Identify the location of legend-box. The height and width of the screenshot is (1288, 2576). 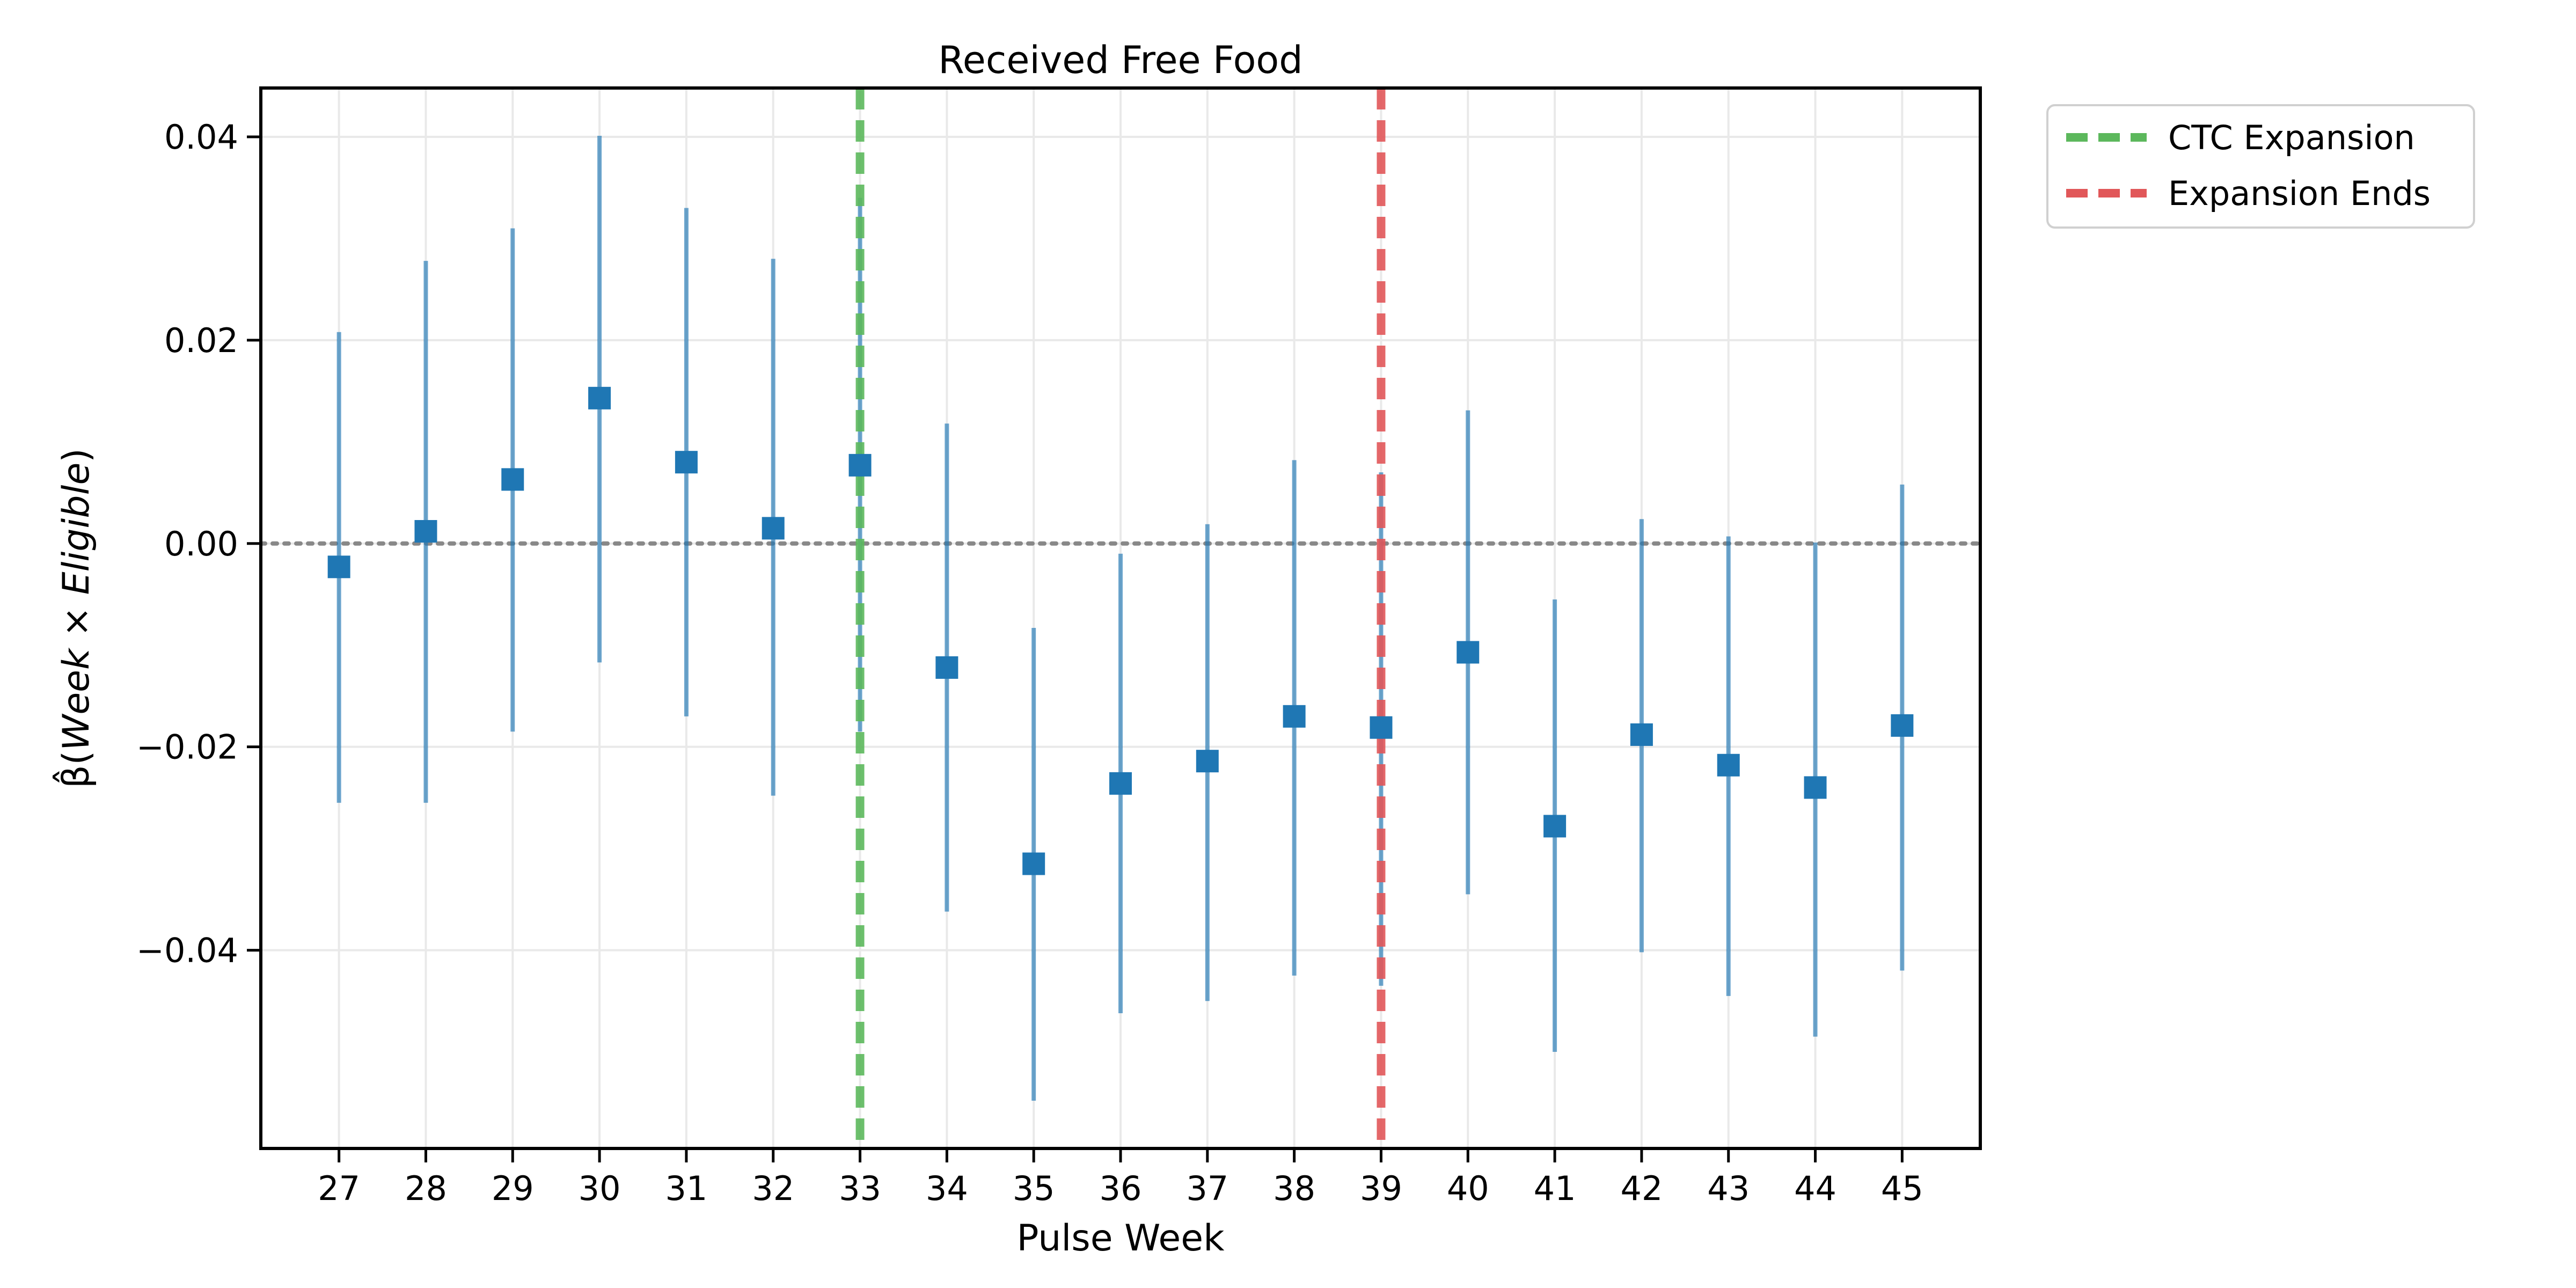
(2260, 166).